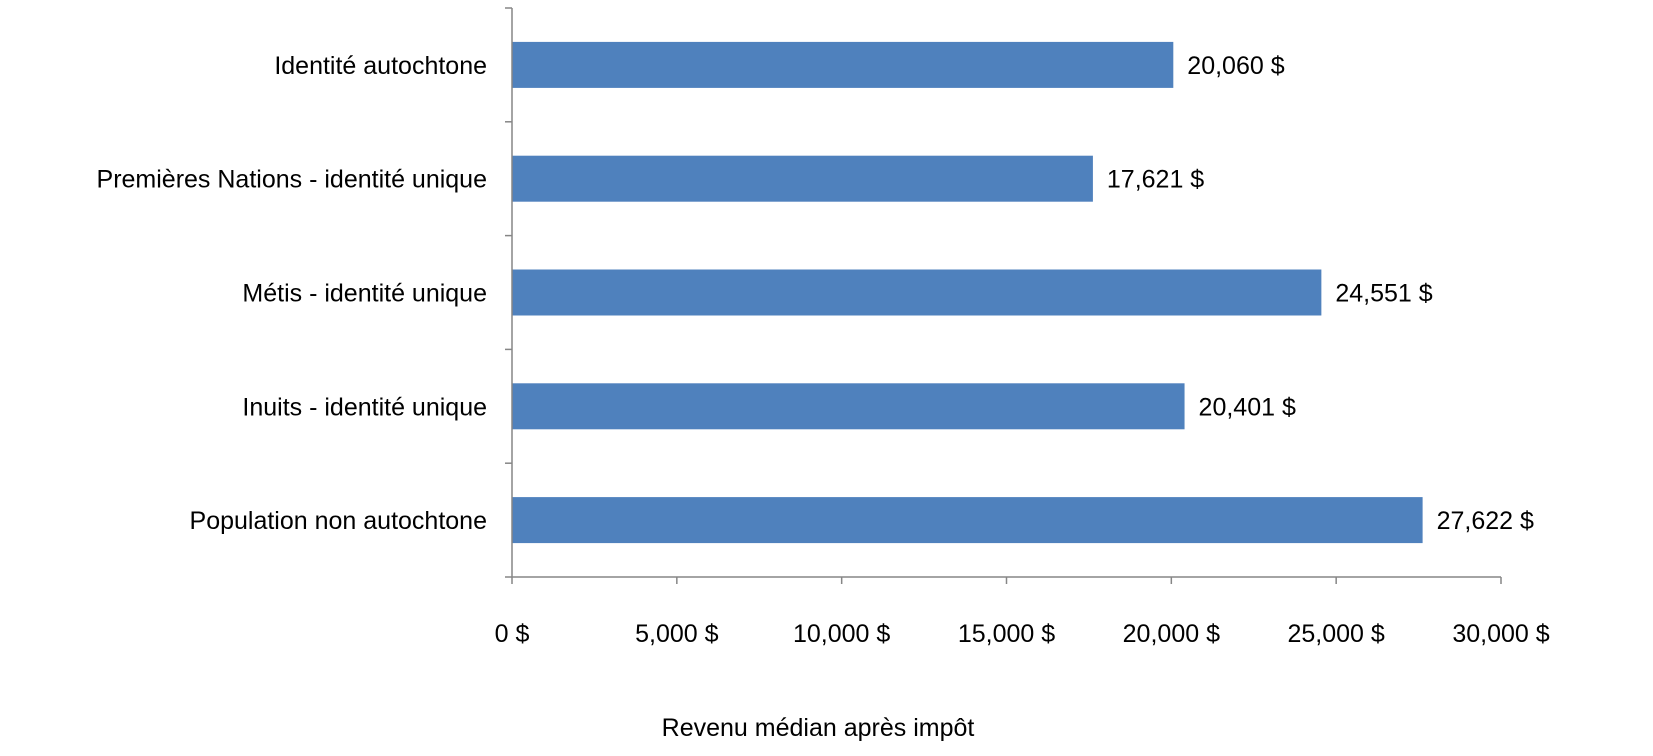 The height and width of the screenshot is (756, 1653). I want to click on data-label-4: 27,622 $, so click(1485, 521).